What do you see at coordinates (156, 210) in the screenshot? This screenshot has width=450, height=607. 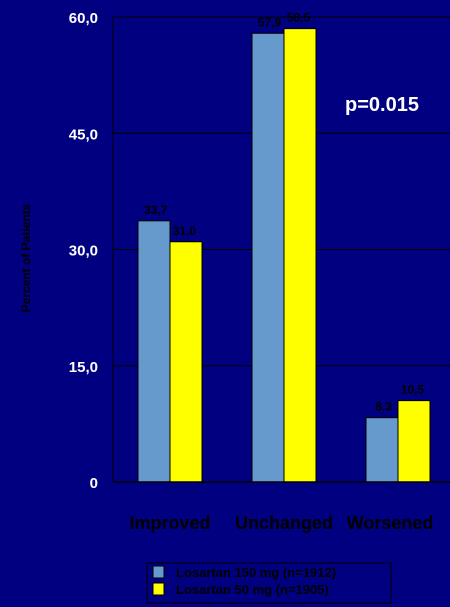 I see `data-label: 33,7` at bounding box center [156, 210].